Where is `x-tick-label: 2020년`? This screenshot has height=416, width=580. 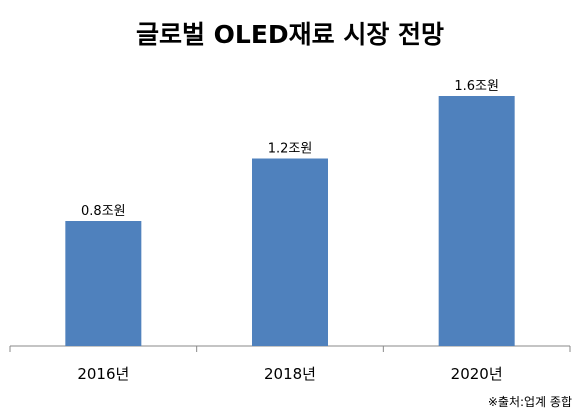 x-tick-label: 2020년 is located at coordinates (477, 374).